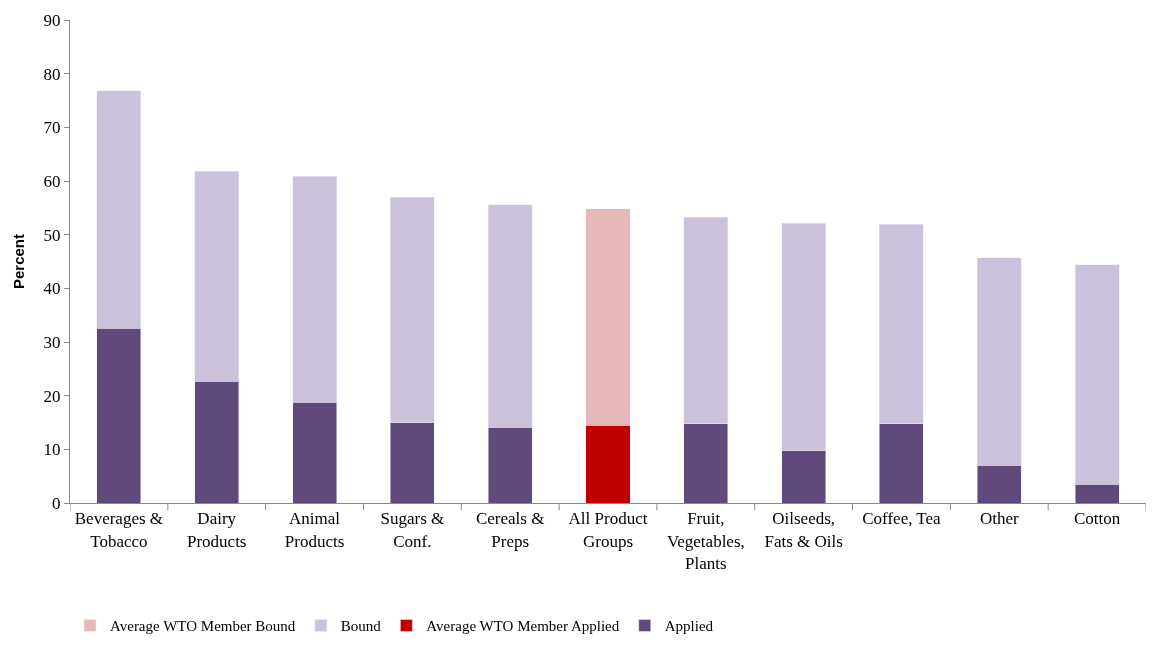 The width and height of the screenshot is (1156, 652). What do you see at coordinates (1097, 519) in the screenshot?
I see `x-tick-label: Cotton` at bounding box center [1097, 519].